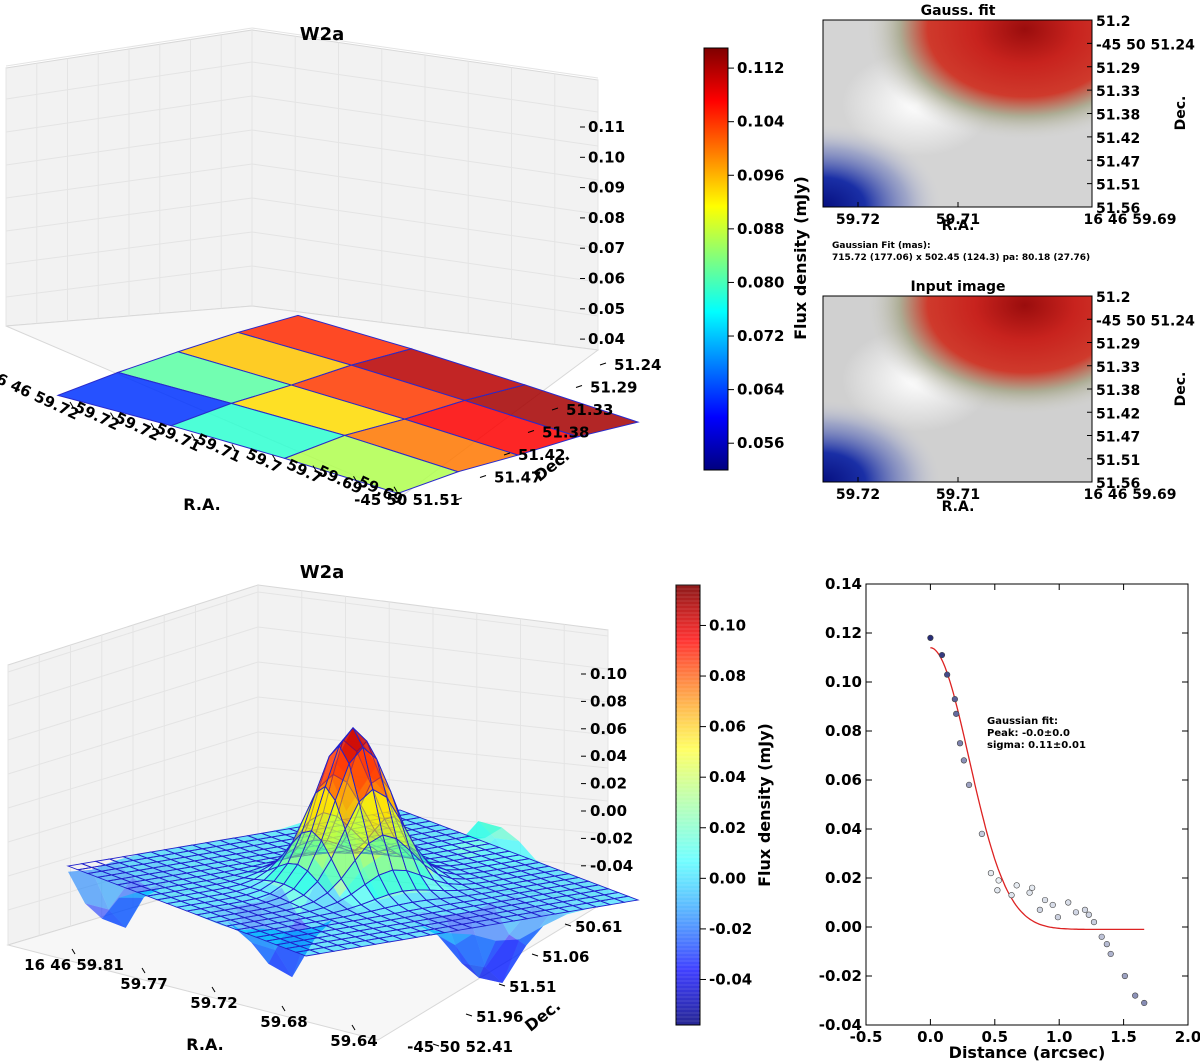 The width and height of the screenshot is (1200, 1064). What do you see at coordinates (958, 495) in the screenshot?
I see `map2-ra-tick-label: 59.71` at bounding box center [958, 495].